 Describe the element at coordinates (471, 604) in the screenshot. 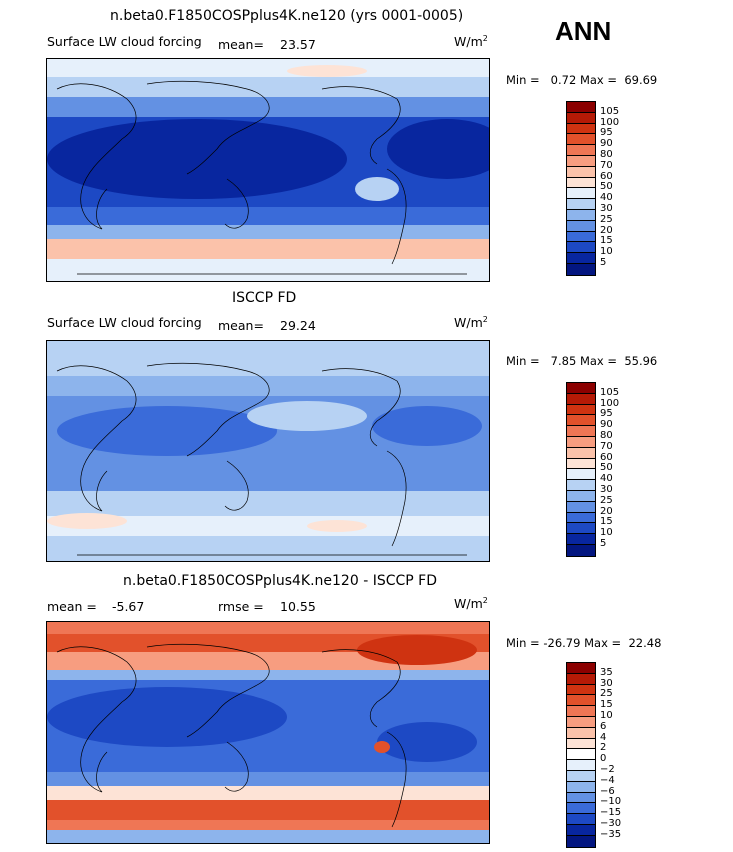

I see `panel3-units: W/m2` at that location.